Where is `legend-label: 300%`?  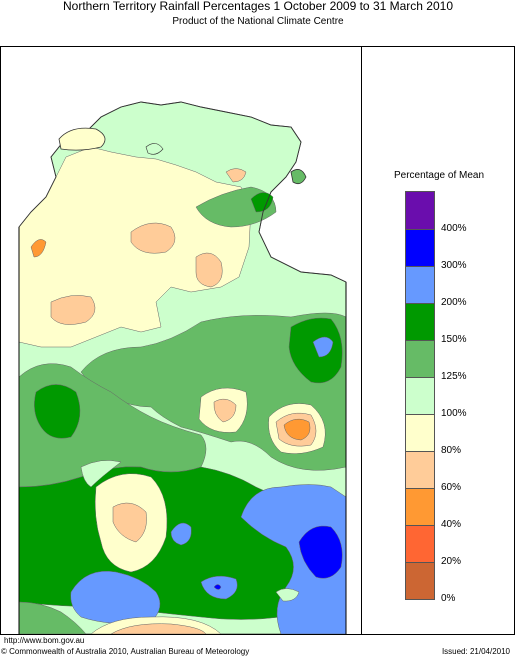
legend-label: 300% is located at coordinates (454, 265).